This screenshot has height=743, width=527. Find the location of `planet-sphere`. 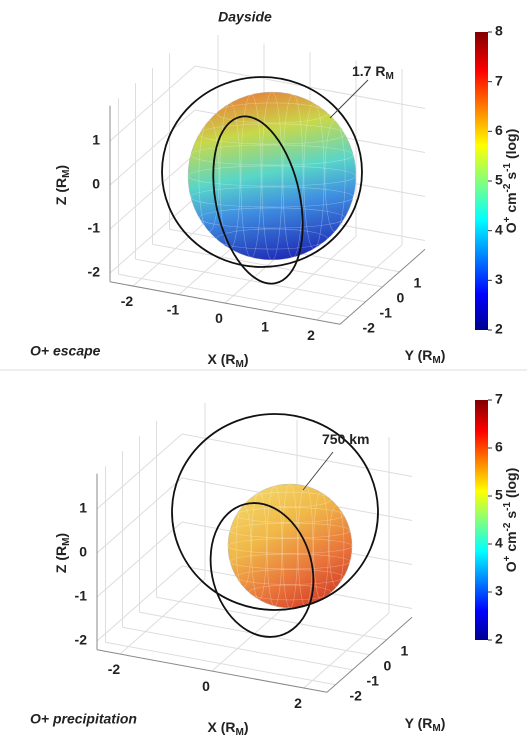

planet-sphere is located at coordinates (290, 546).